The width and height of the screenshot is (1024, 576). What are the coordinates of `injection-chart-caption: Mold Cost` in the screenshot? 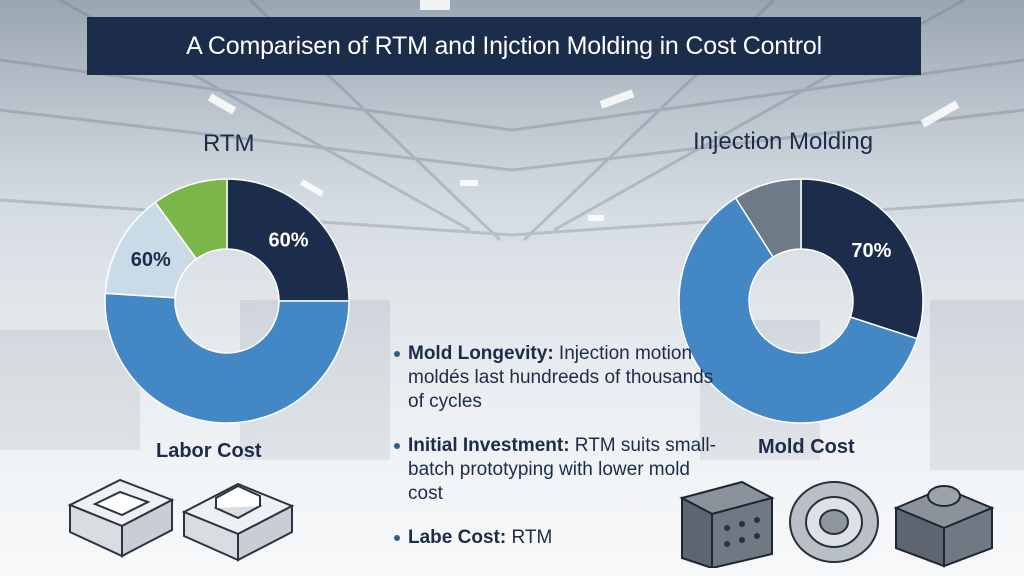 It's located at (806, 447).